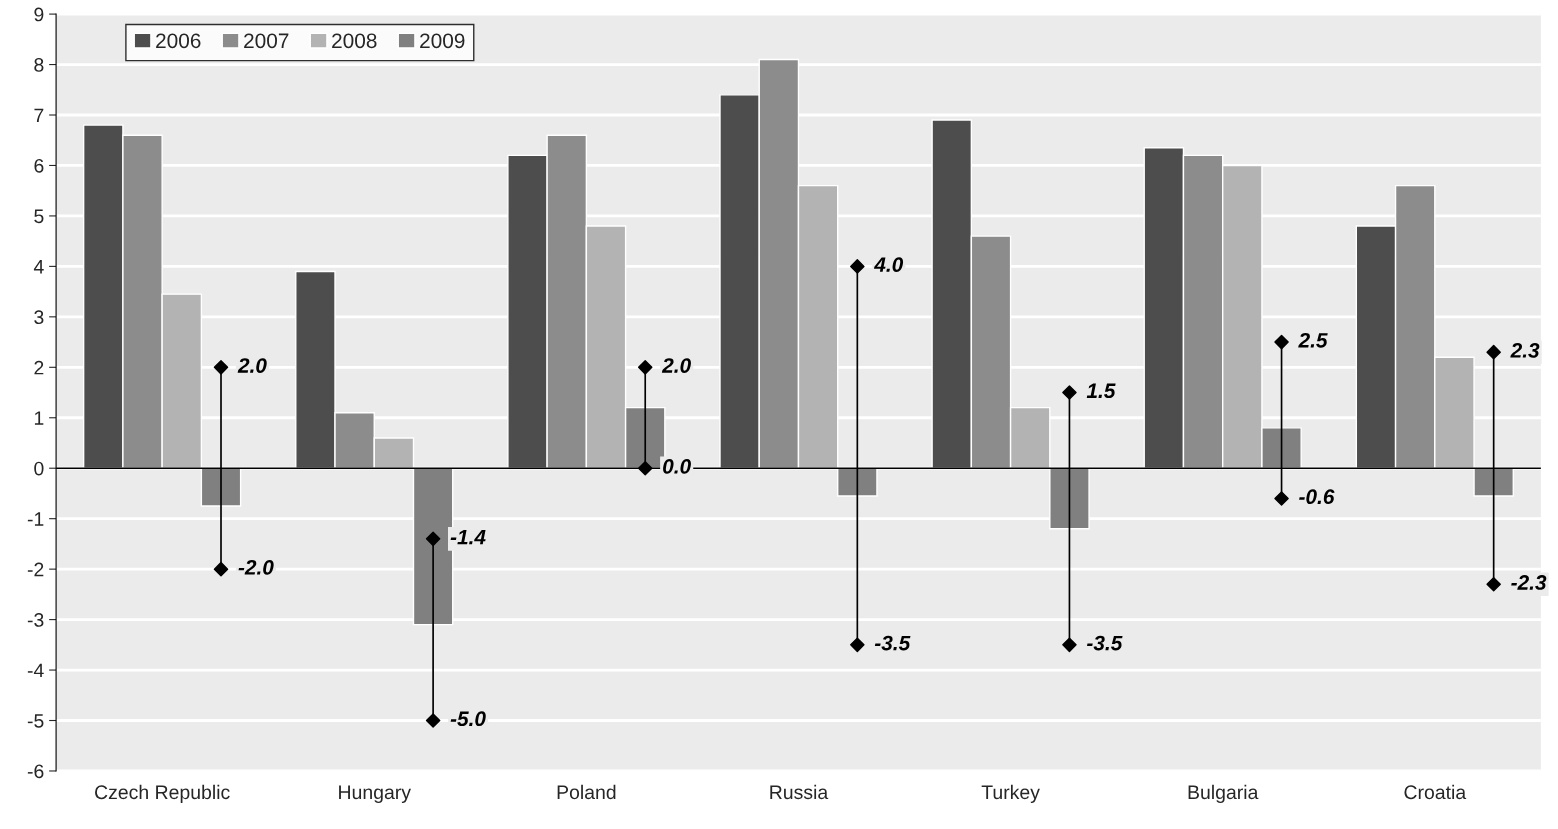  Describe the element at coordinates (1529, 582) in the screenshot. I see `data-label: -2.3` at that location.